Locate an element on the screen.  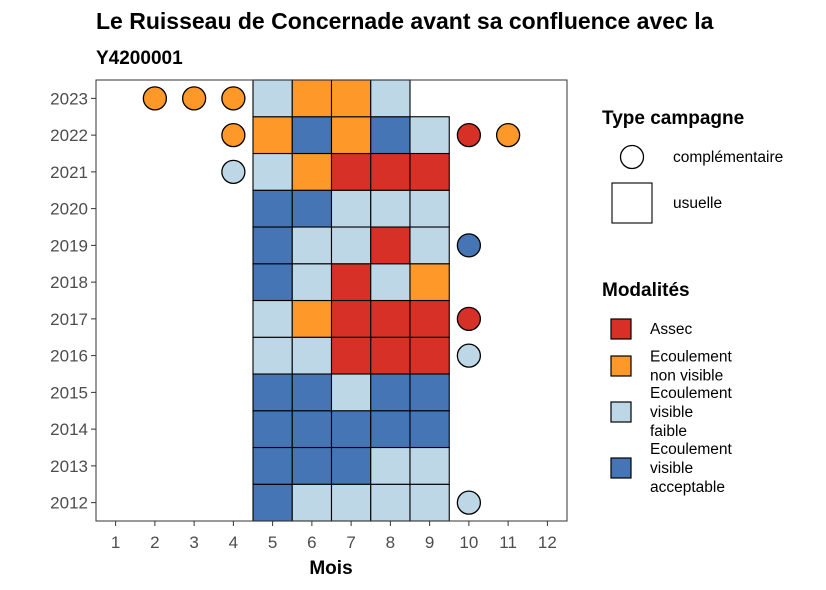
y-tick-label-2012: 2012 is located at coordinates (69, 503).